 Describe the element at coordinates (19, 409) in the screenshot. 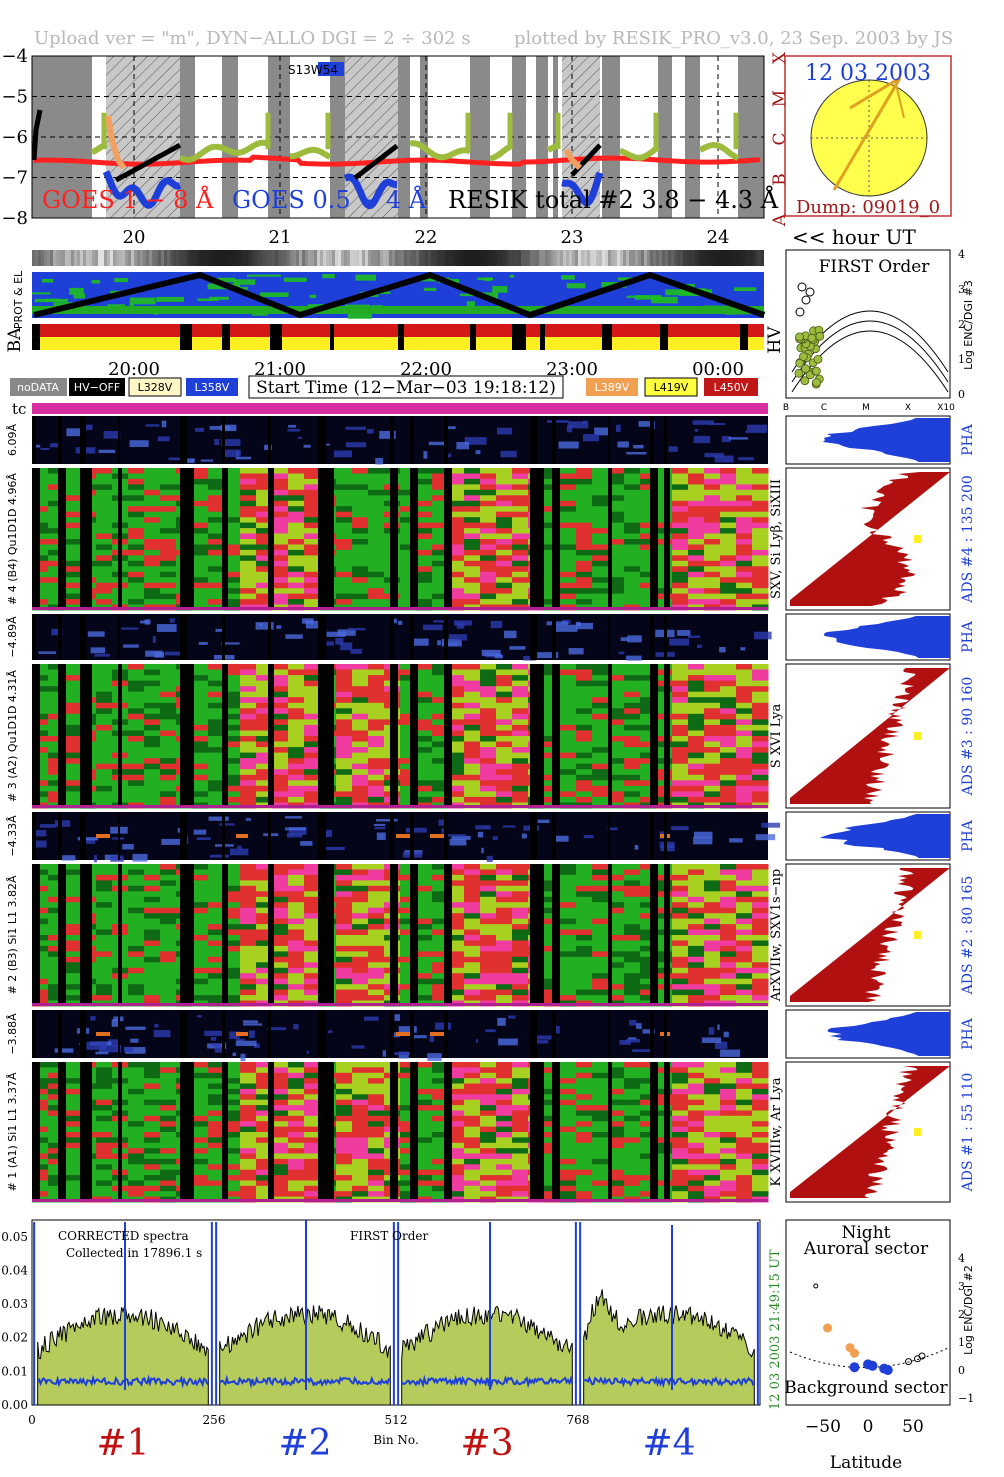

I see `tc-label: tc` at that location.